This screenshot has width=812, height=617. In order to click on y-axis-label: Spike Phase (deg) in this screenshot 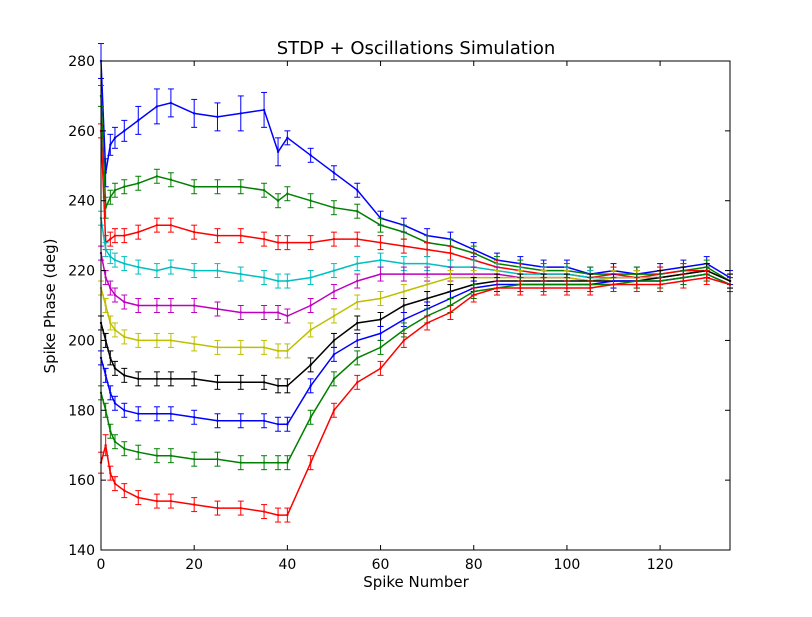, I will do `click(50, 306)`.